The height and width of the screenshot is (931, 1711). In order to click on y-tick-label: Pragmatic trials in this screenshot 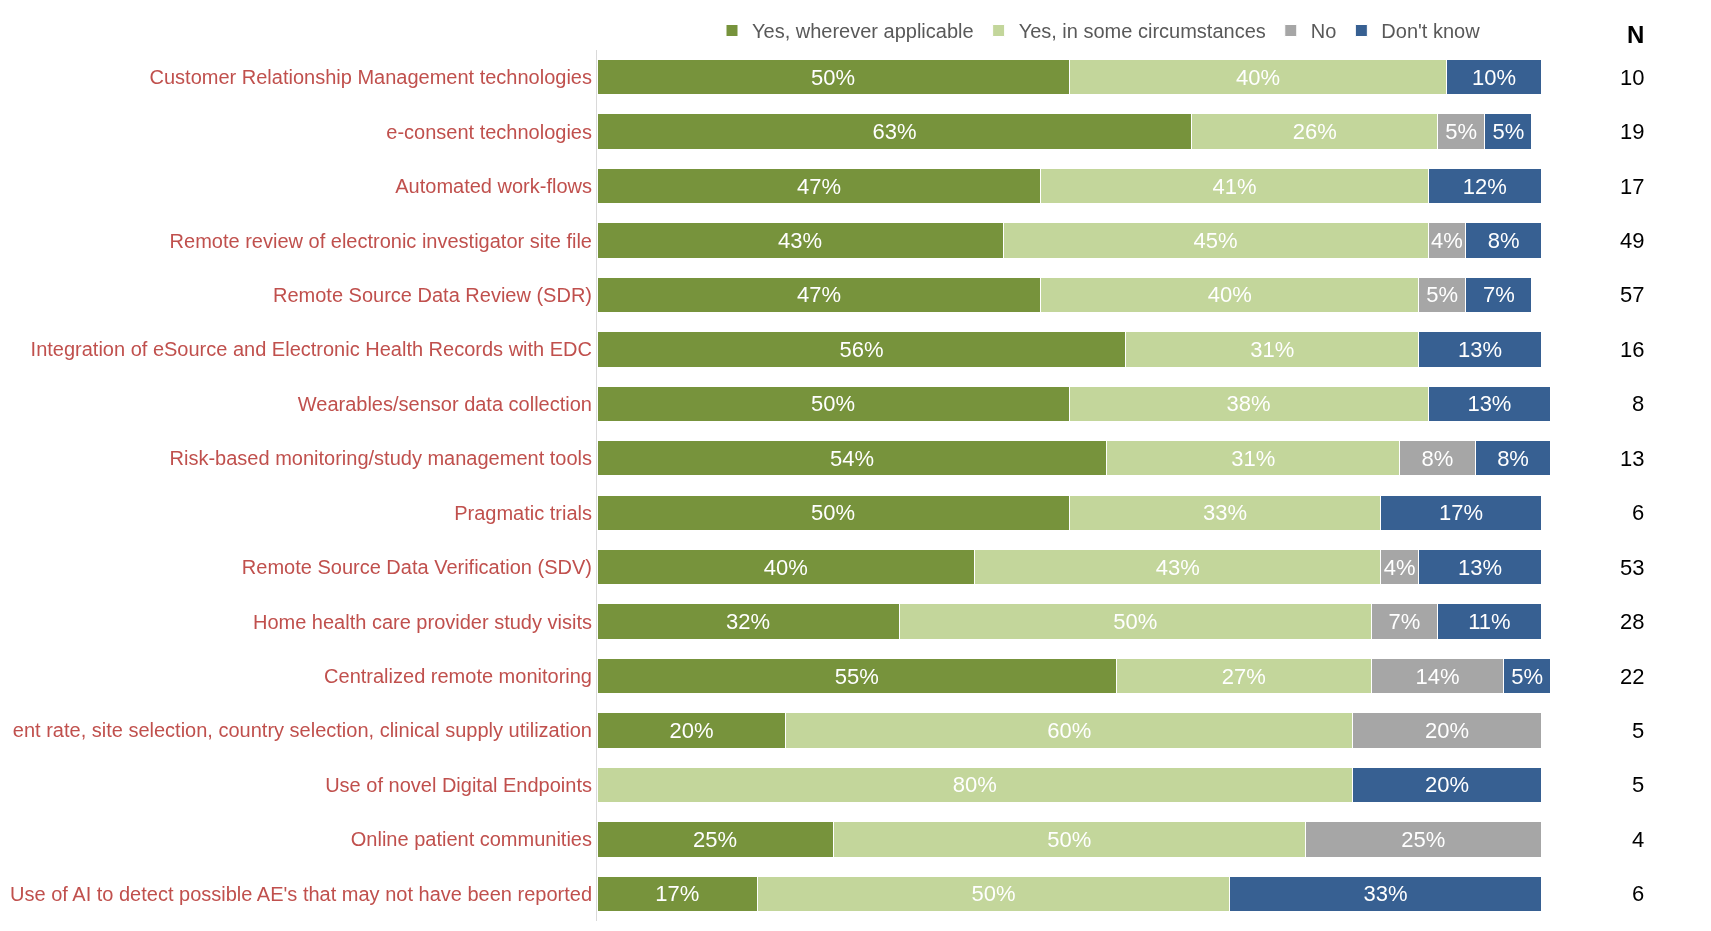, I will do `click(523, 512)`.